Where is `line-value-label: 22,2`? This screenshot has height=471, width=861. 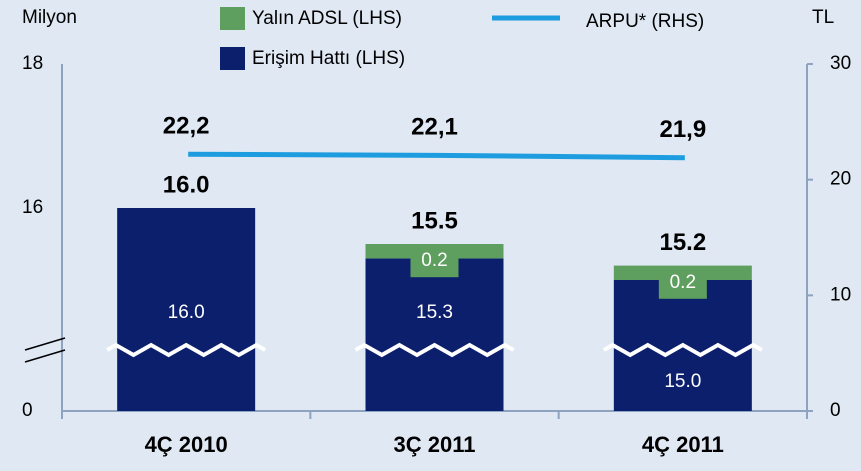 line-value-label: 22,2 is located at coordinates (186, 126).